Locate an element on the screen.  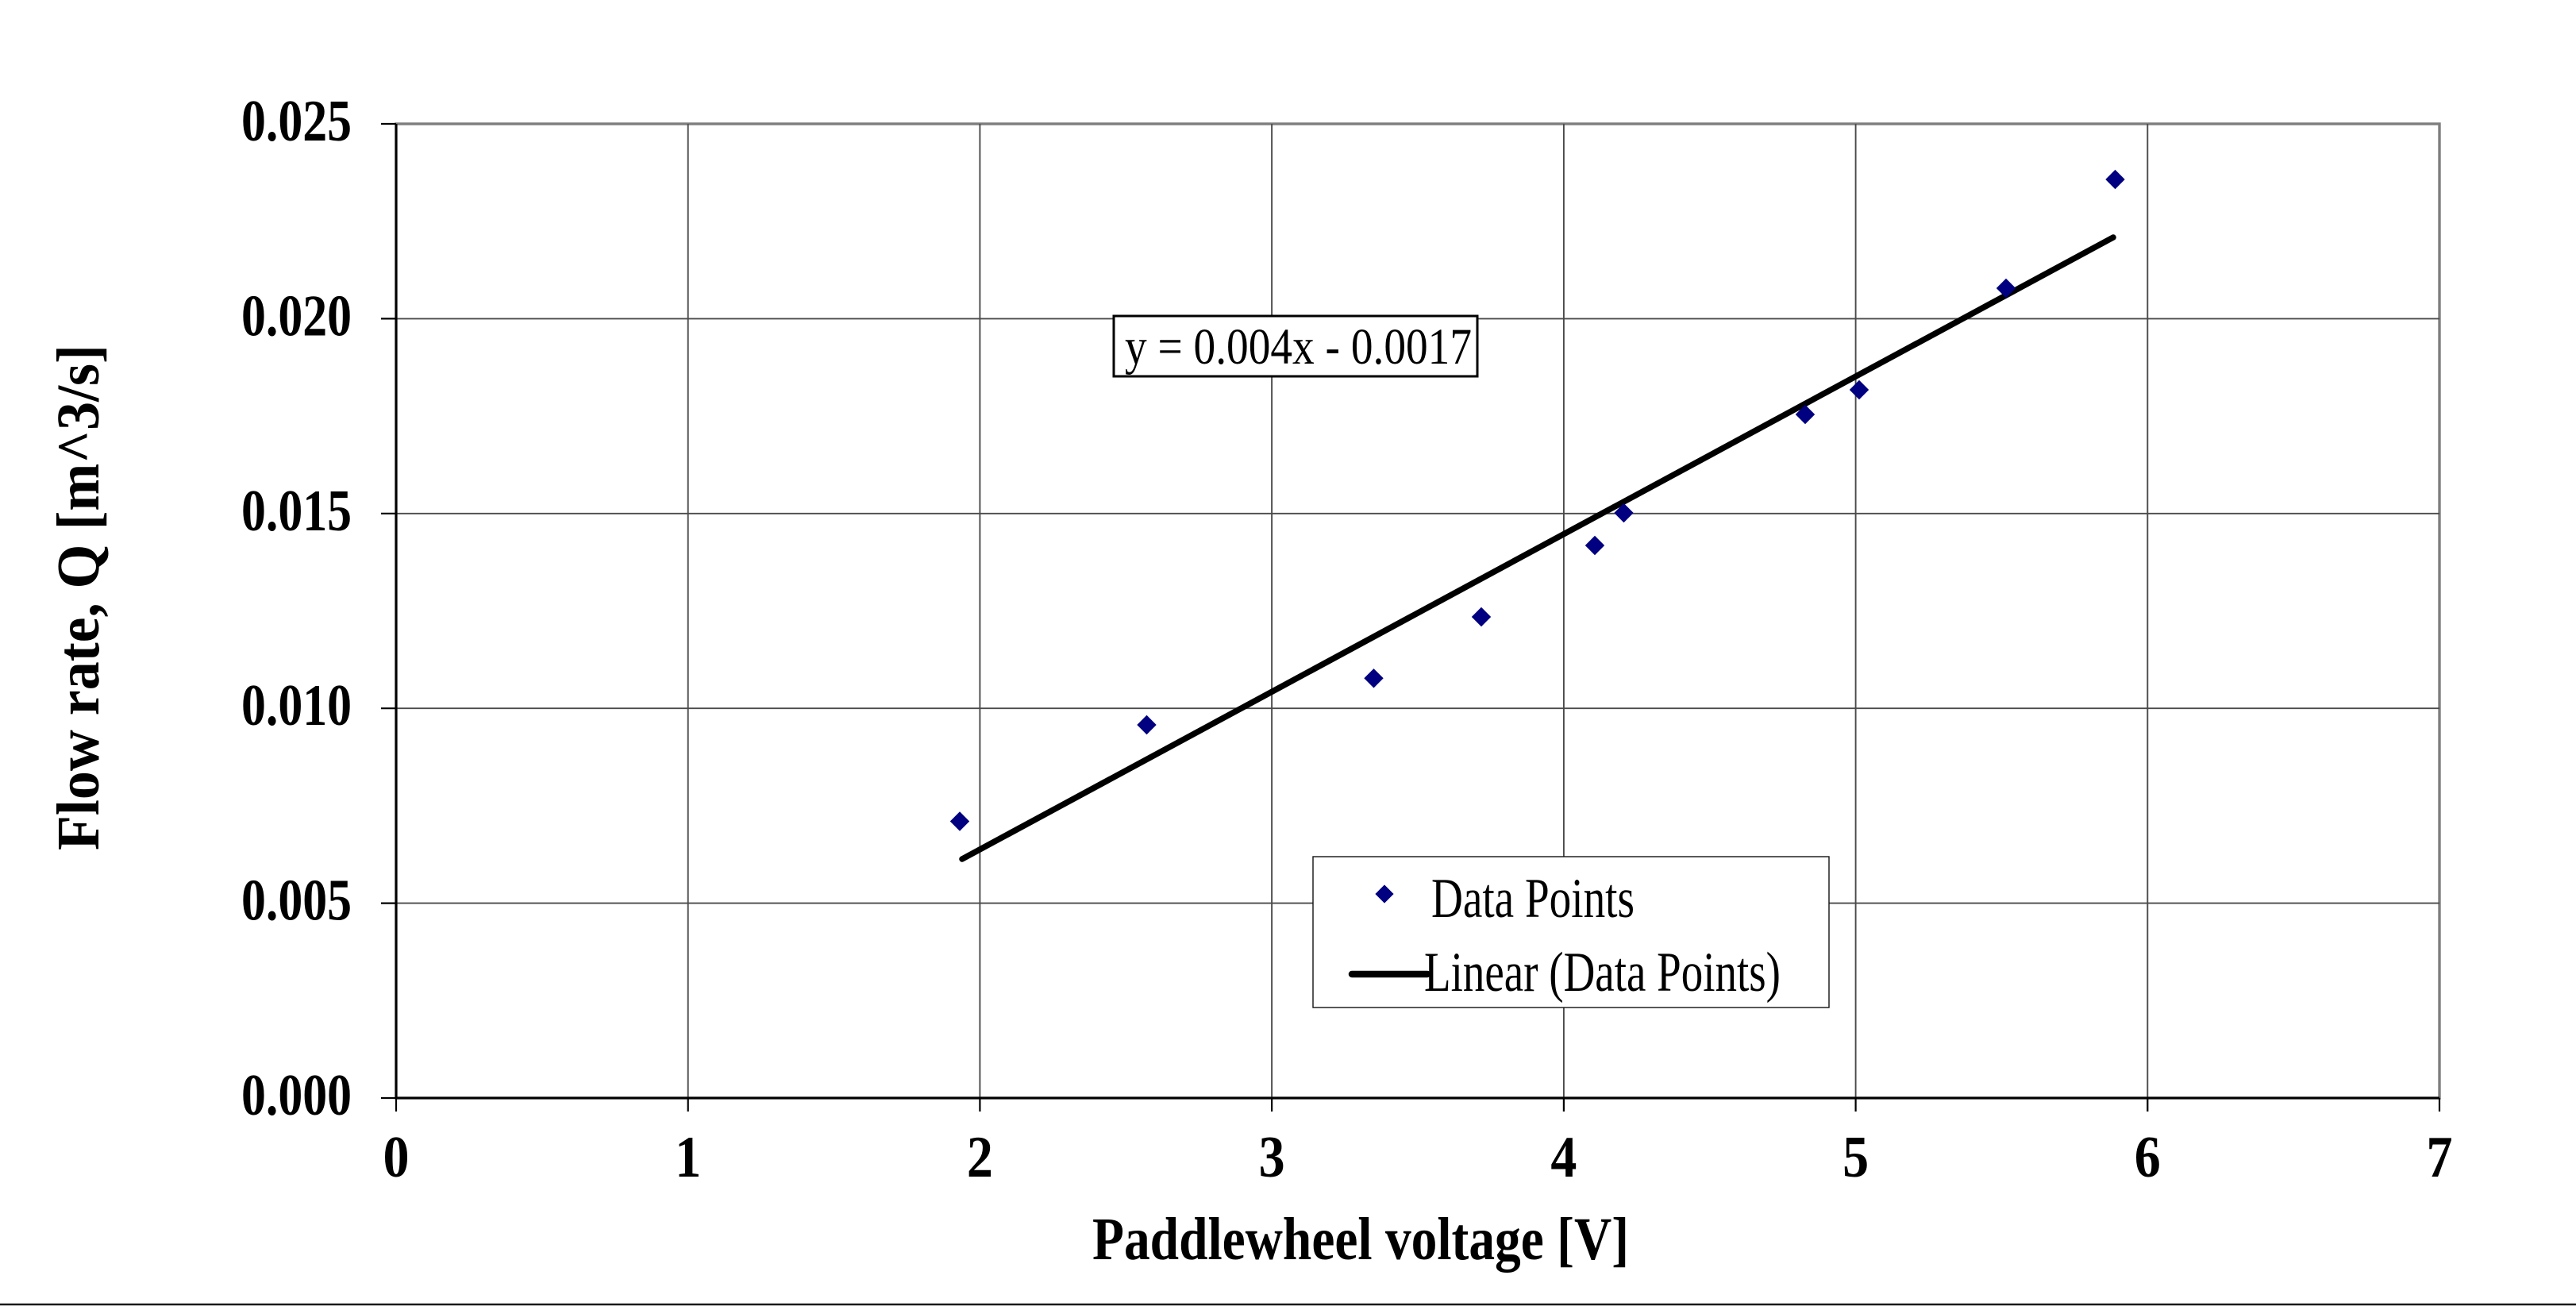
svg-text: 6 is located at coordinates (2148, 1157).